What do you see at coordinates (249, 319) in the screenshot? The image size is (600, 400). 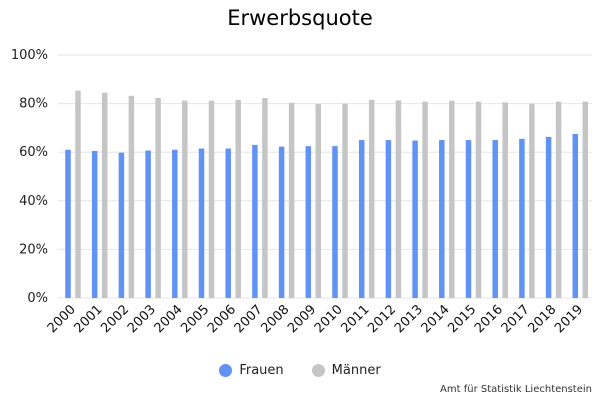 I see `x-tick-label: 2007` at bounding box center [249, 319].